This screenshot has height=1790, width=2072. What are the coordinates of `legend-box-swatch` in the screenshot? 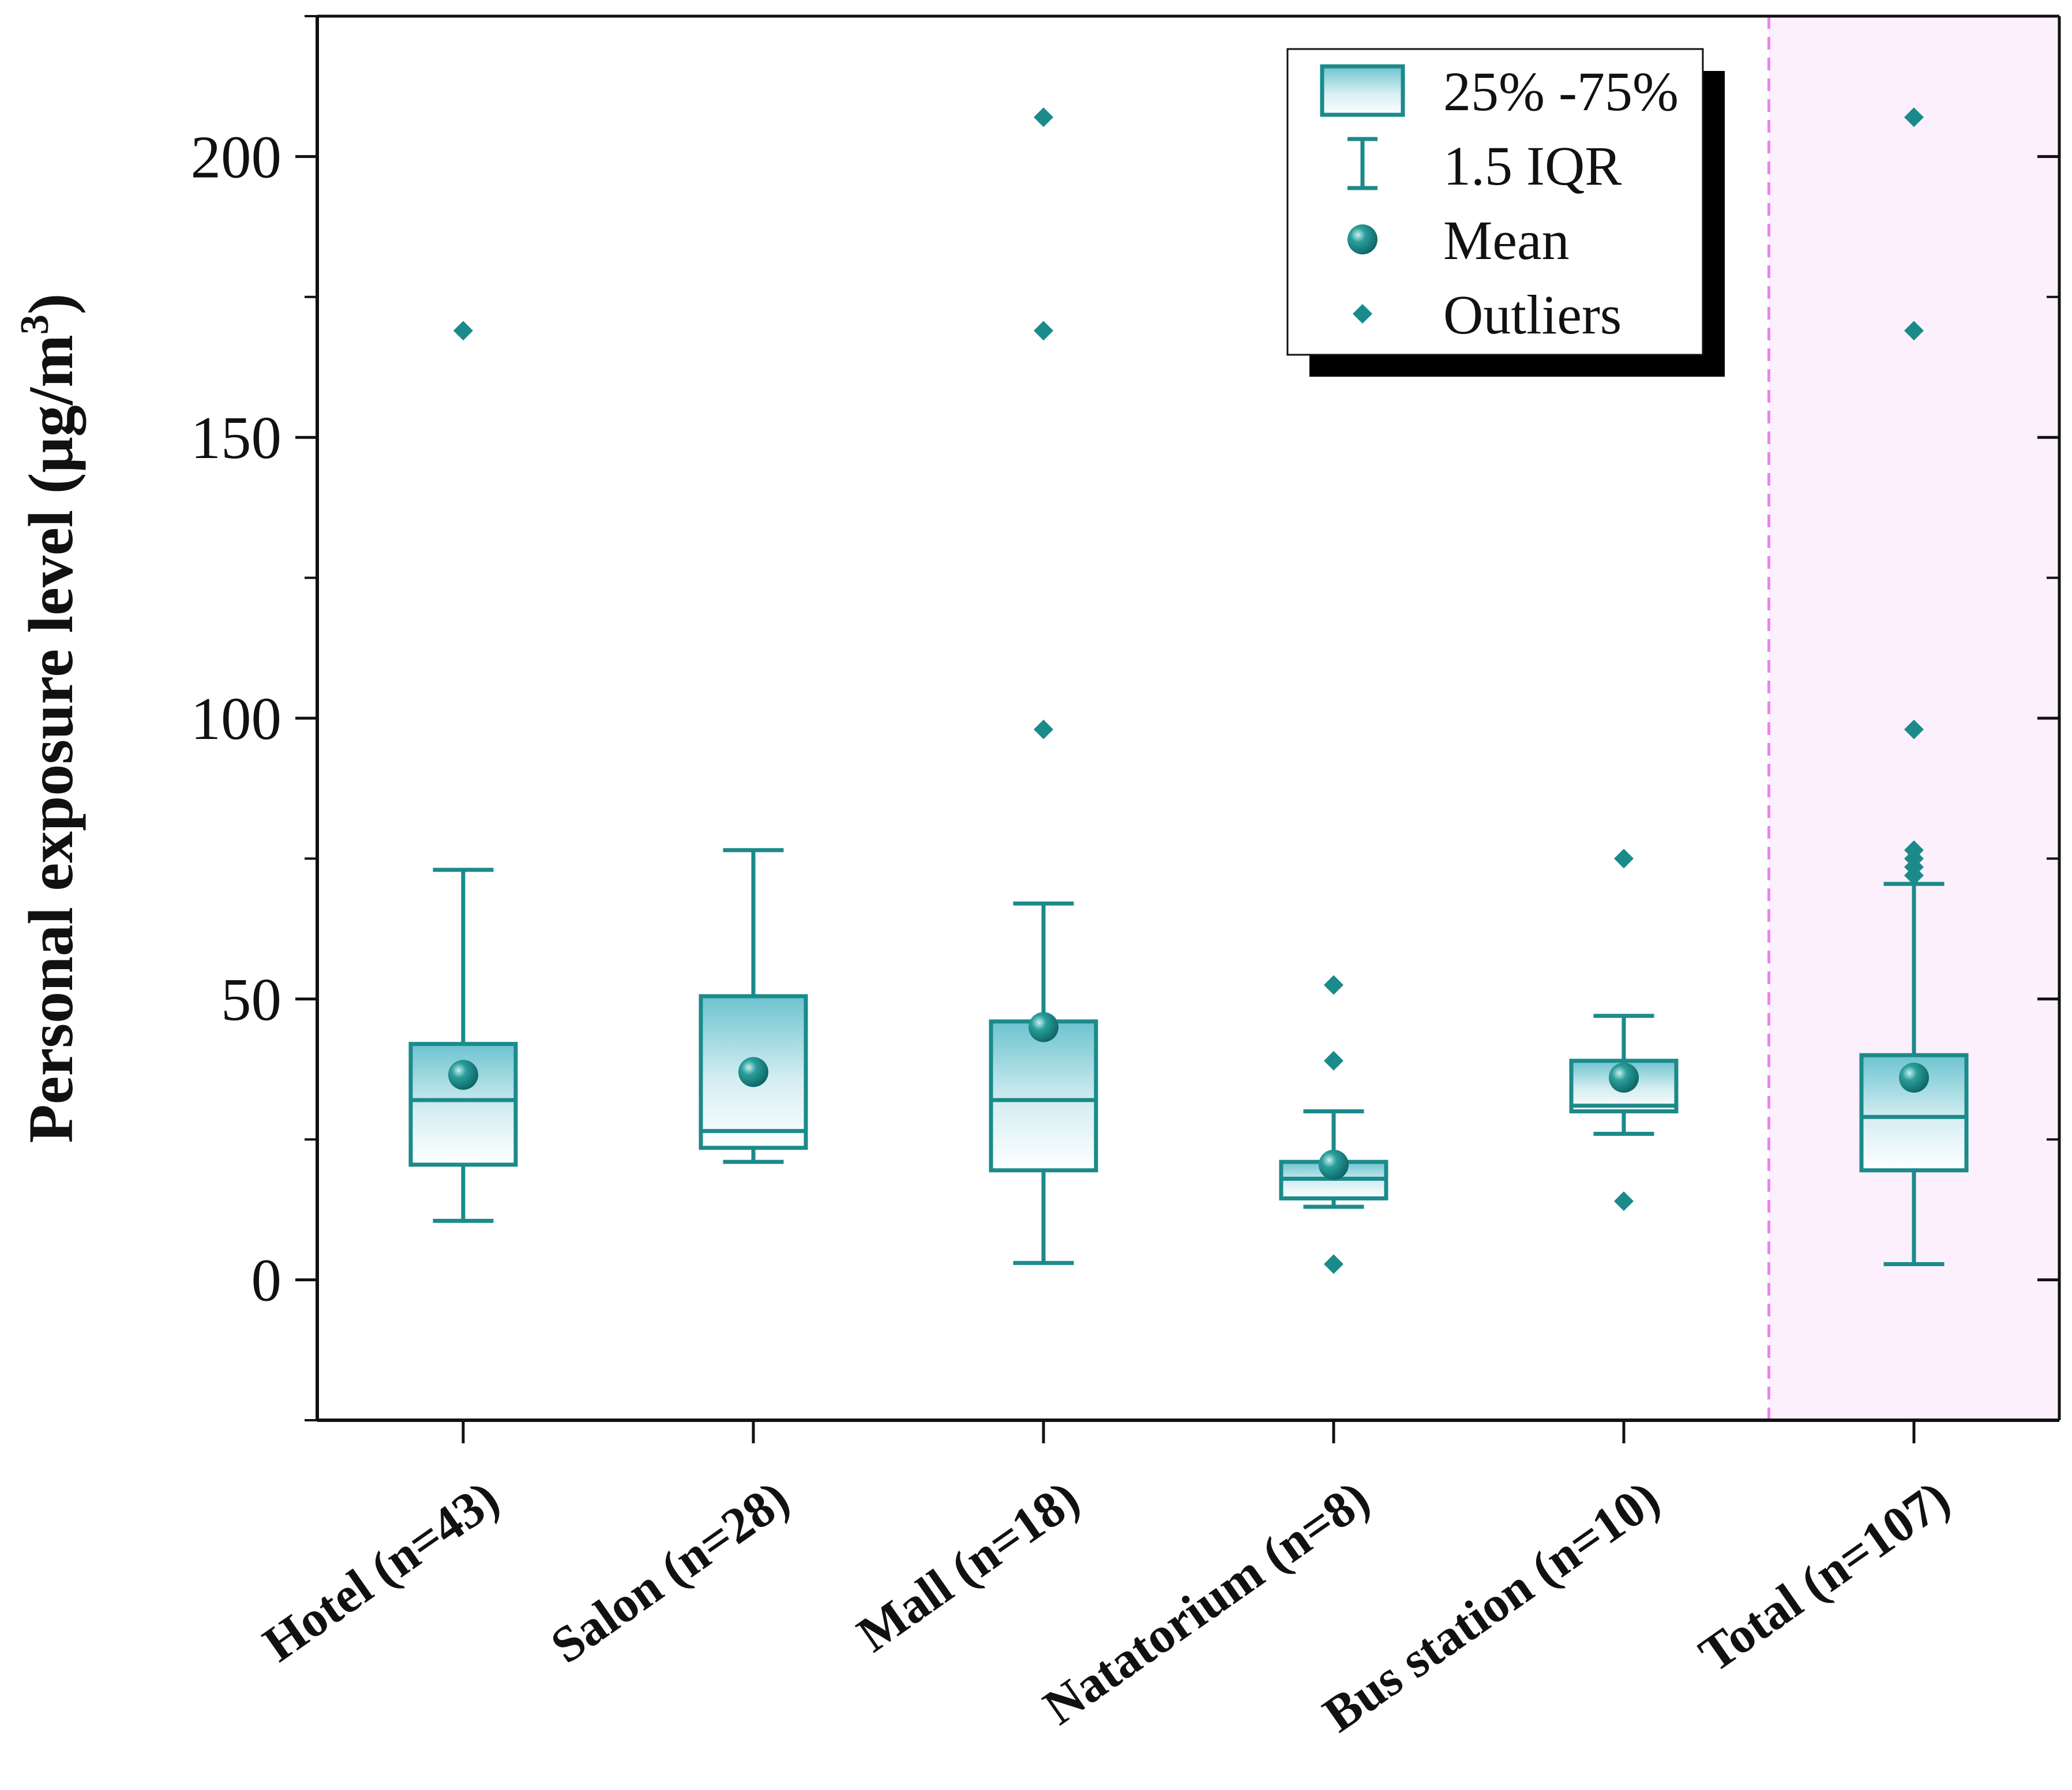 It's located at (1362, 90).